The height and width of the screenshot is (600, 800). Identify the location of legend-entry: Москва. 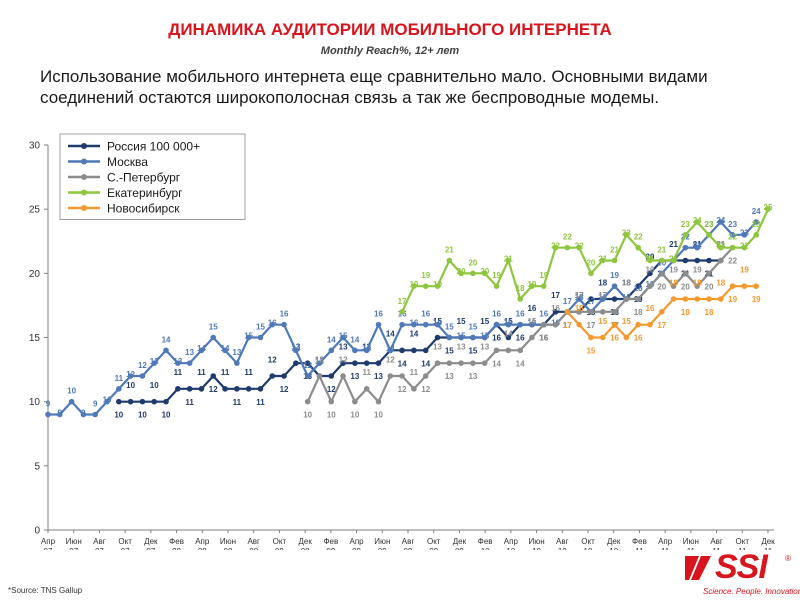
(127, 162).